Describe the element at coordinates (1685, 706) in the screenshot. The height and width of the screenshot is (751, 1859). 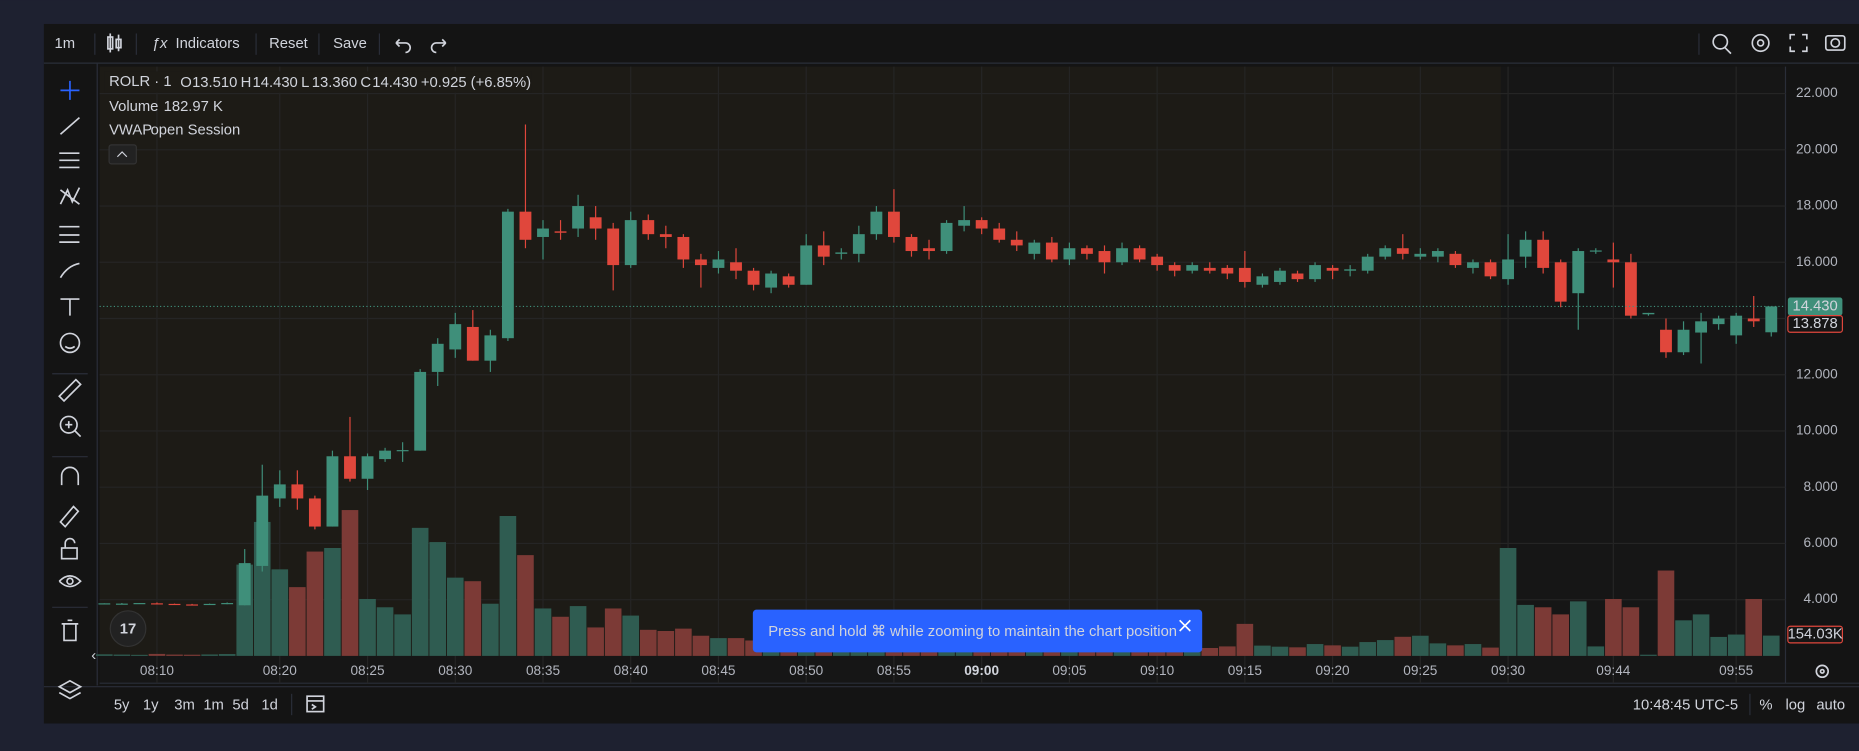
I see `clock: 10:48:45 UTC-5` at that location.